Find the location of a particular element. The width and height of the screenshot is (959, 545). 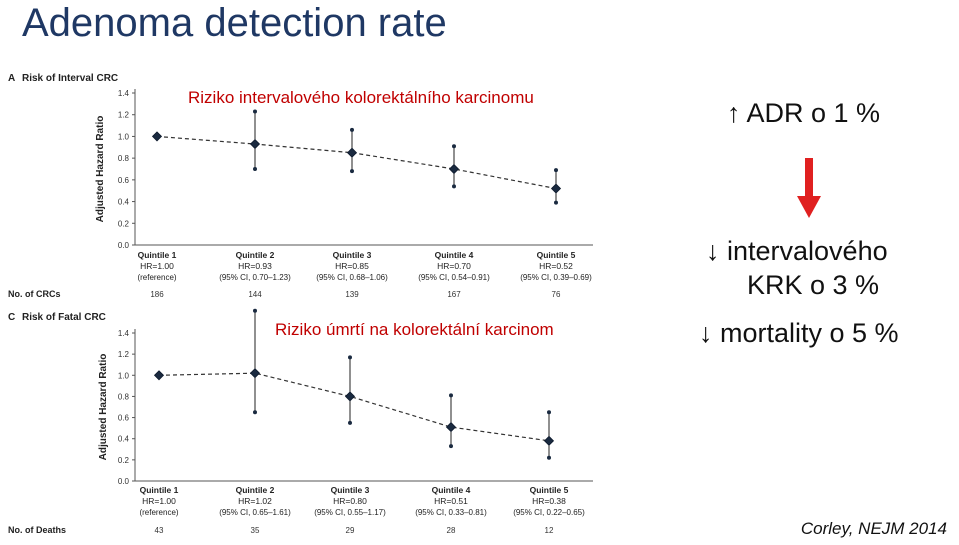

panel-title: Risk of Interval CRC is located at coordinates (70, 78).